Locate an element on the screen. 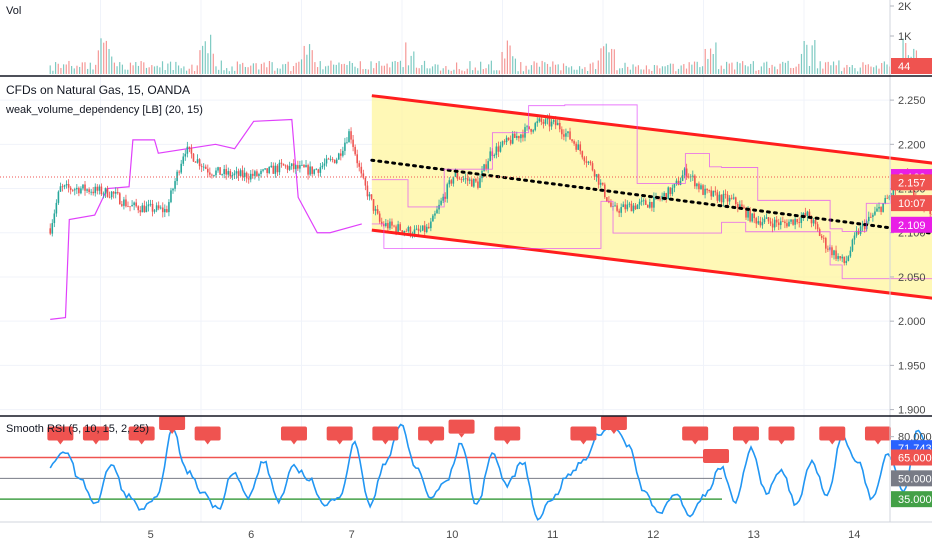 This screenshot has width=932, height=550. price-badge: 2.109 is located at coordinates (911, 224).